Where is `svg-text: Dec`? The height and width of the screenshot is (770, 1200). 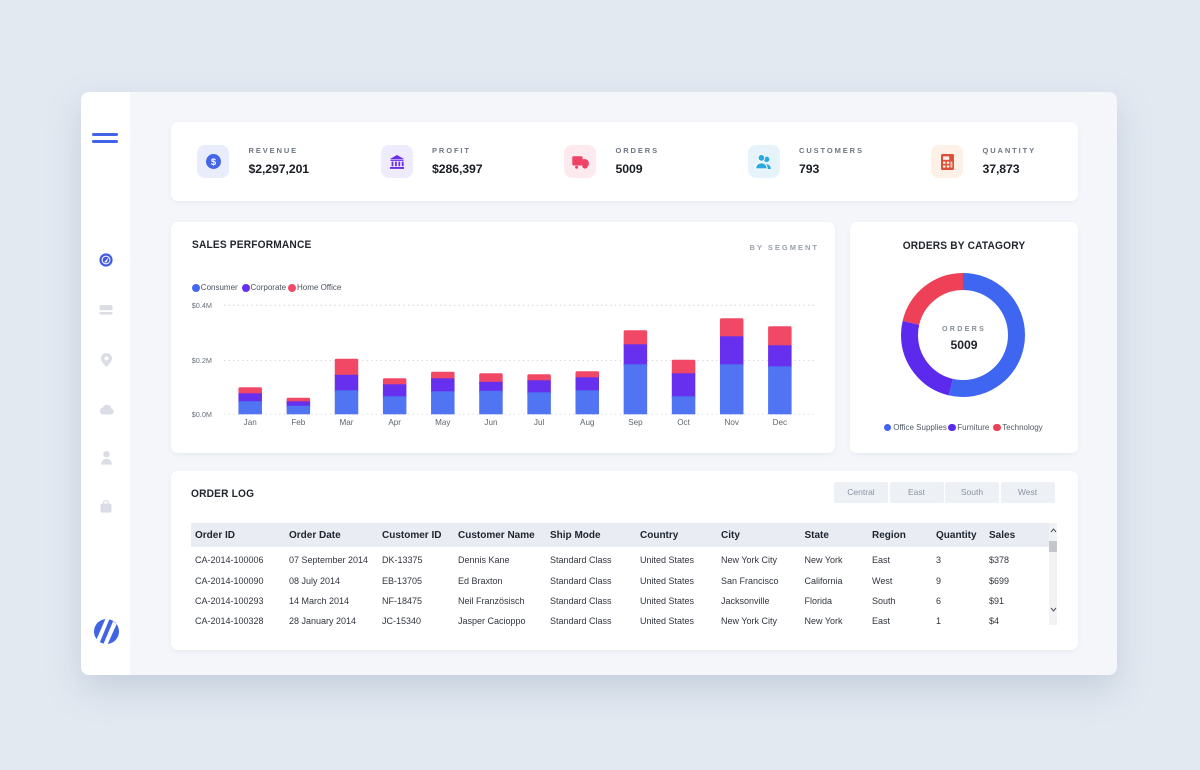
svg-text: Dec is located at coordinates (780, 422).